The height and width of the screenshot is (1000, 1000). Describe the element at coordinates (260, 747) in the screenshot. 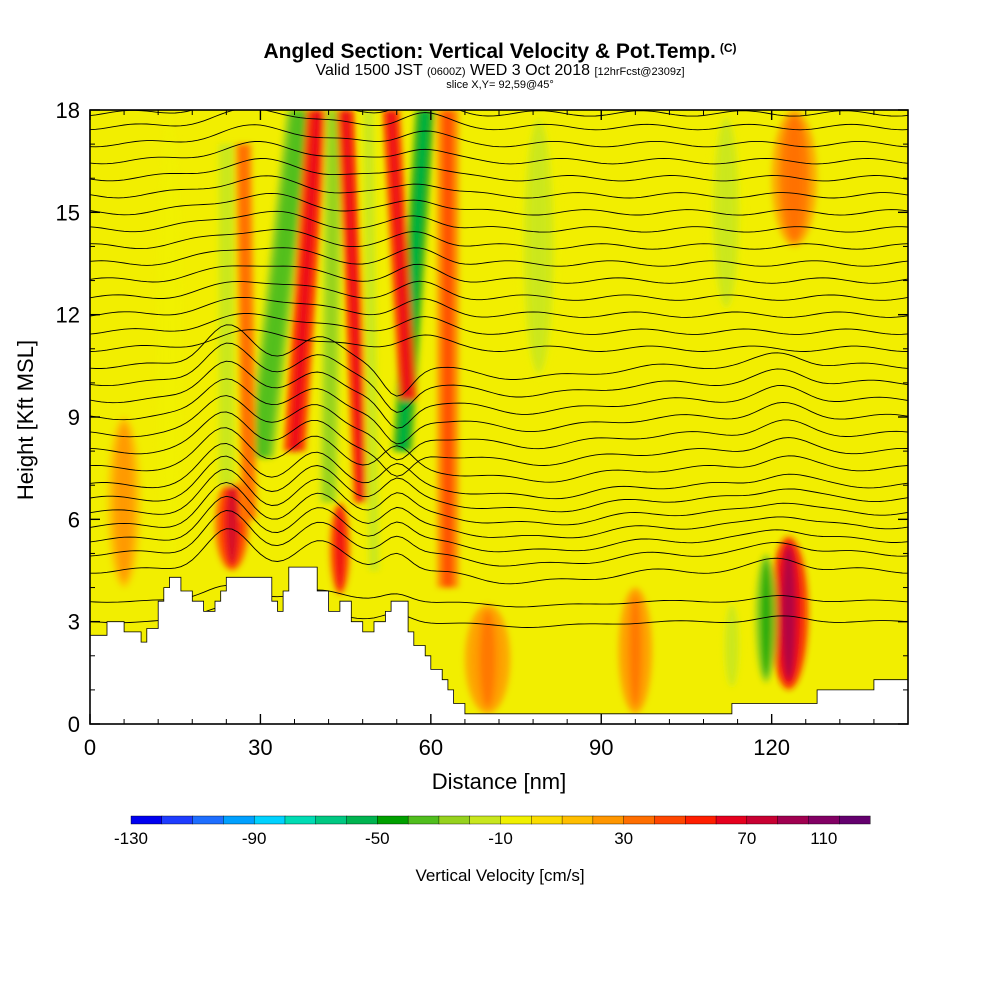

I see `x-tick-label-1: 30` at that location.